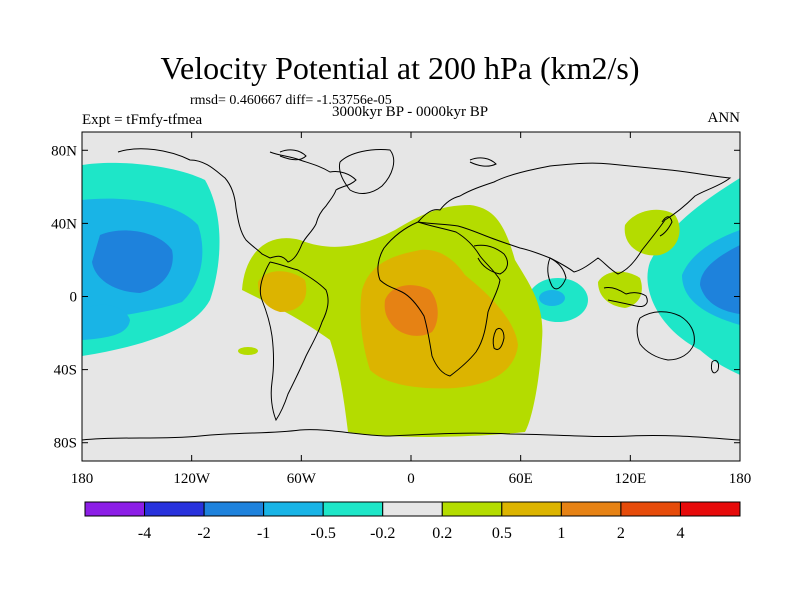 The height and width of the screenshot is (600, 800). I want to click on colorbar-label: -0.5, so click(323, 533).